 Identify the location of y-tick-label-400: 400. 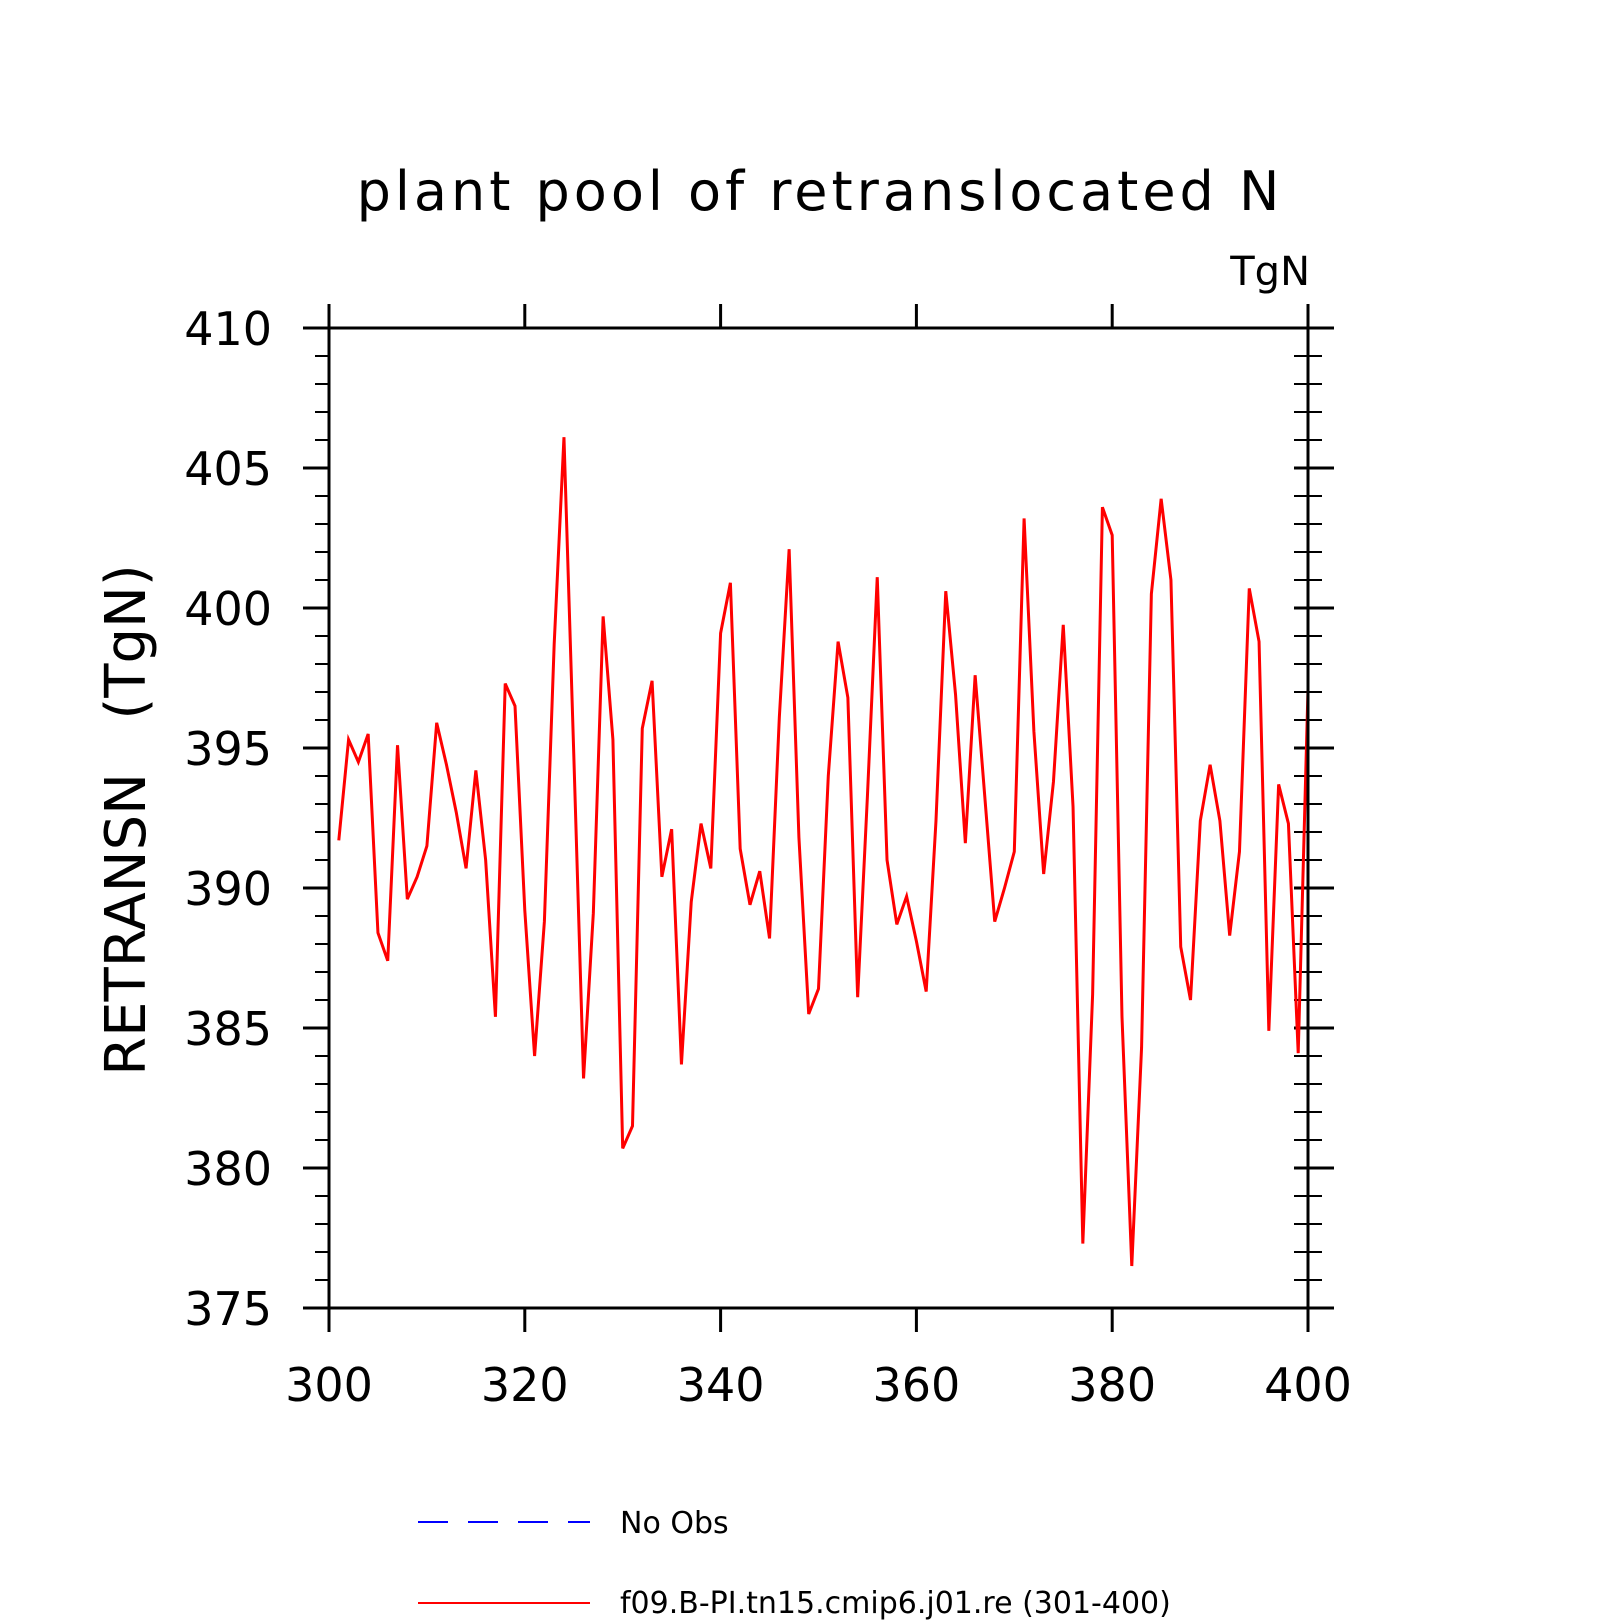
(228, 609).